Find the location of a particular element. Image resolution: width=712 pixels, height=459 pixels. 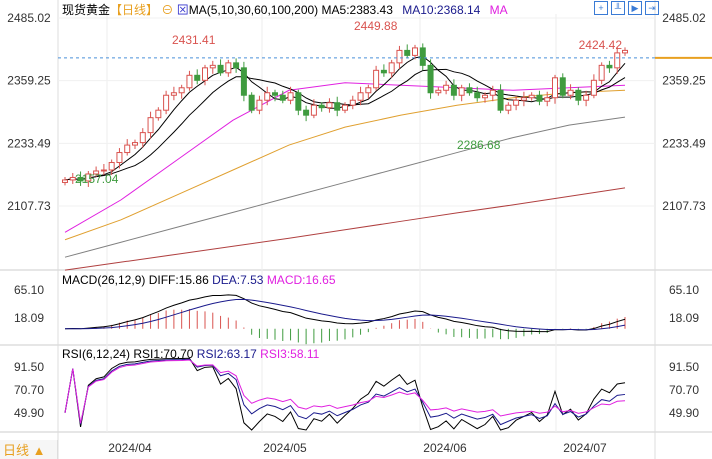

price-annotation-high: 2449.88 is located at coordinates (376, 26).